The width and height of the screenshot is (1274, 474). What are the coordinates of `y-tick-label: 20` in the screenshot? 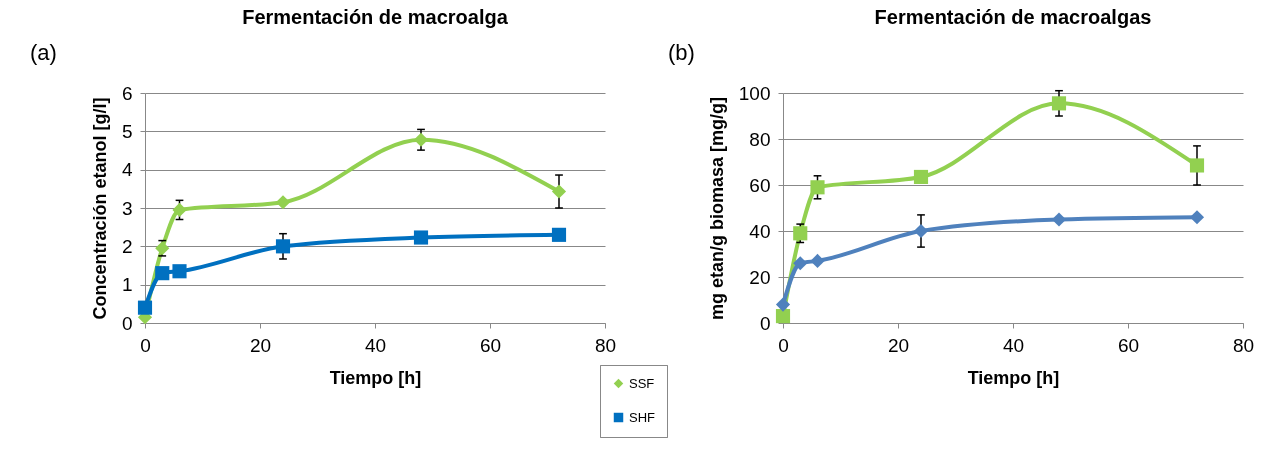 It's located at (760, 277).